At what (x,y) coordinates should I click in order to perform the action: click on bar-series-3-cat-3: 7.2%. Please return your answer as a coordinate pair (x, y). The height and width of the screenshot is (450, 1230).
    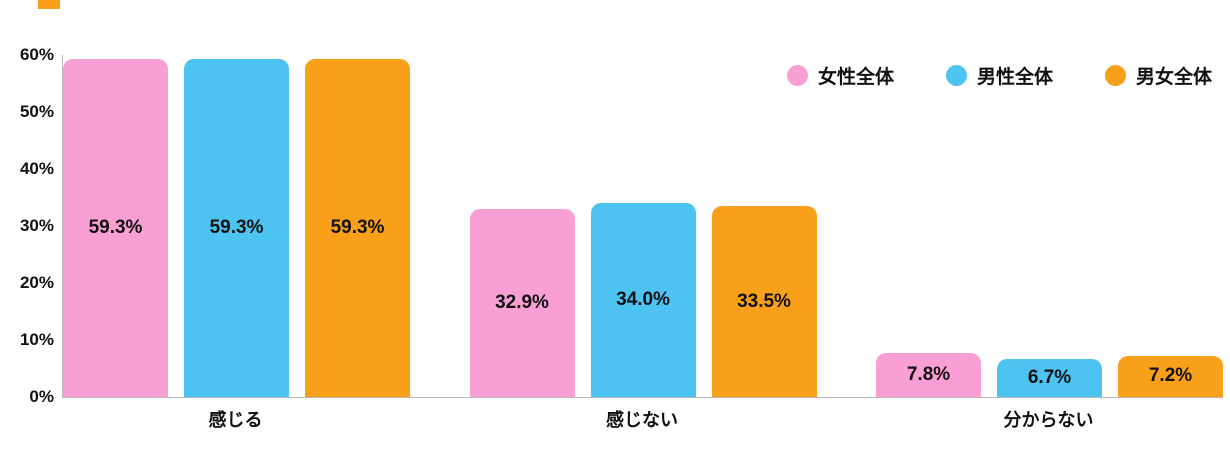
    Looking at the image, I should click on (1170, 376).